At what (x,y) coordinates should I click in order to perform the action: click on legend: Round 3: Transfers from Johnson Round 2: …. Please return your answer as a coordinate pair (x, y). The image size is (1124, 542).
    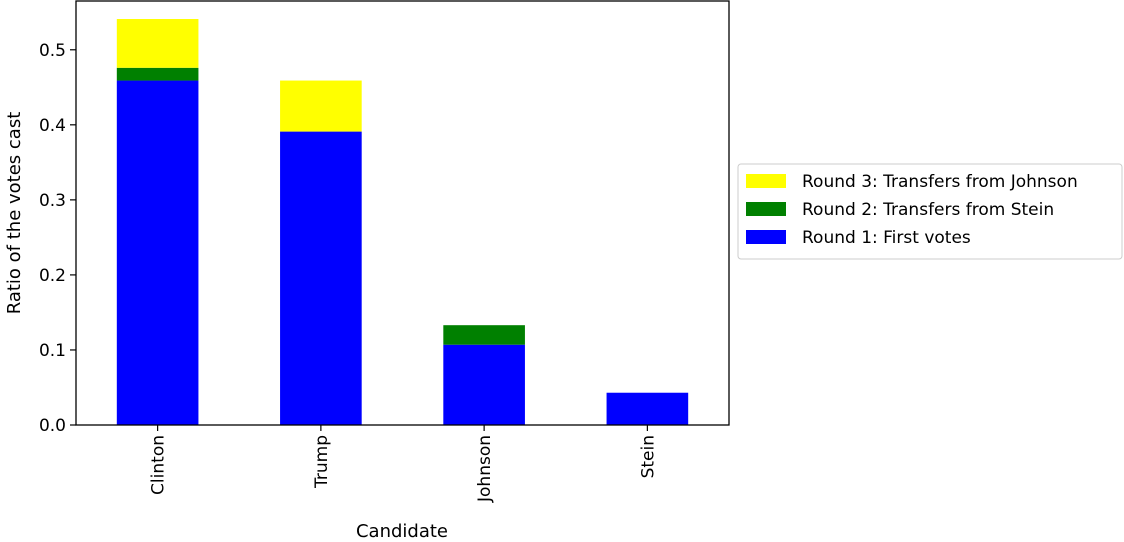
    Looking at the image, I should click on (930, 211).